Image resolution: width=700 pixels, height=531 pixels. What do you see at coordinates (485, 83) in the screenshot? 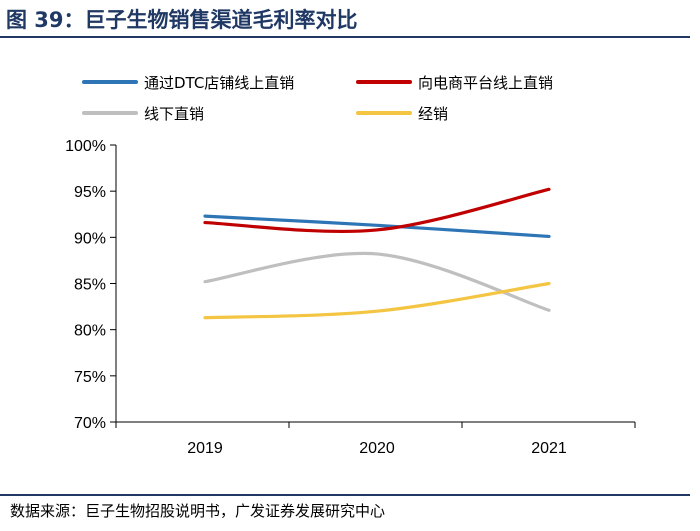
I see `legend-entry: 向电商平台线上直销` at bounding box center [485, 83].